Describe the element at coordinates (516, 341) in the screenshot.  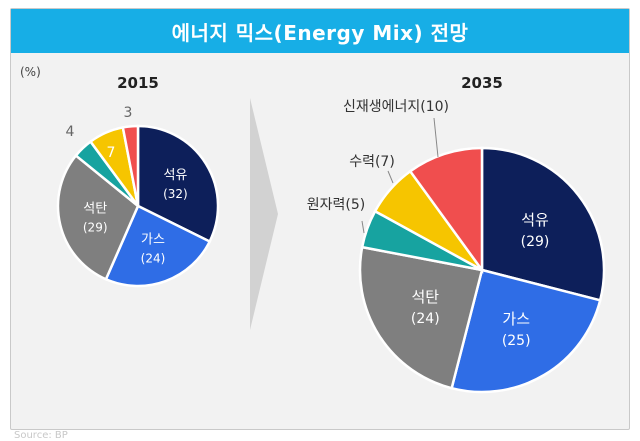
I see `slice-value-1-1: (25)` at that location.